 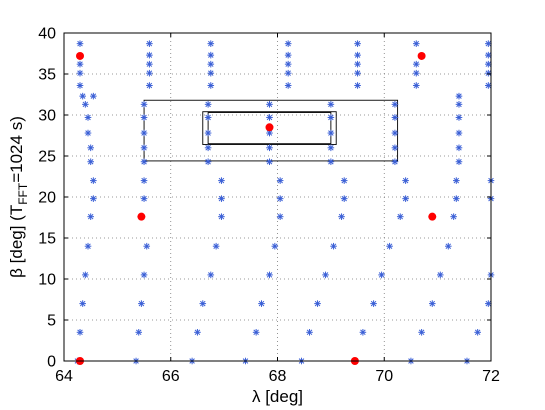 I want to click on y-tick-label: 0, so click(x=51, y=362).